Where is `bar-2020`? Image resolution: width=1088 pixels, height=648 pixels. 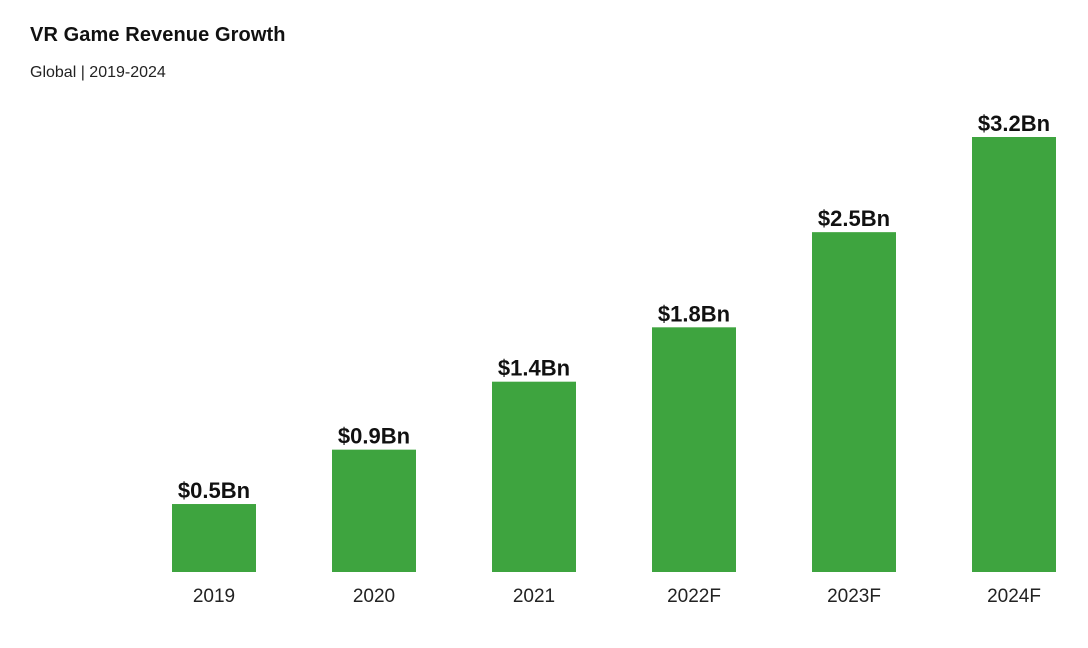
bar-2020 is located at coordinates (374, 510).